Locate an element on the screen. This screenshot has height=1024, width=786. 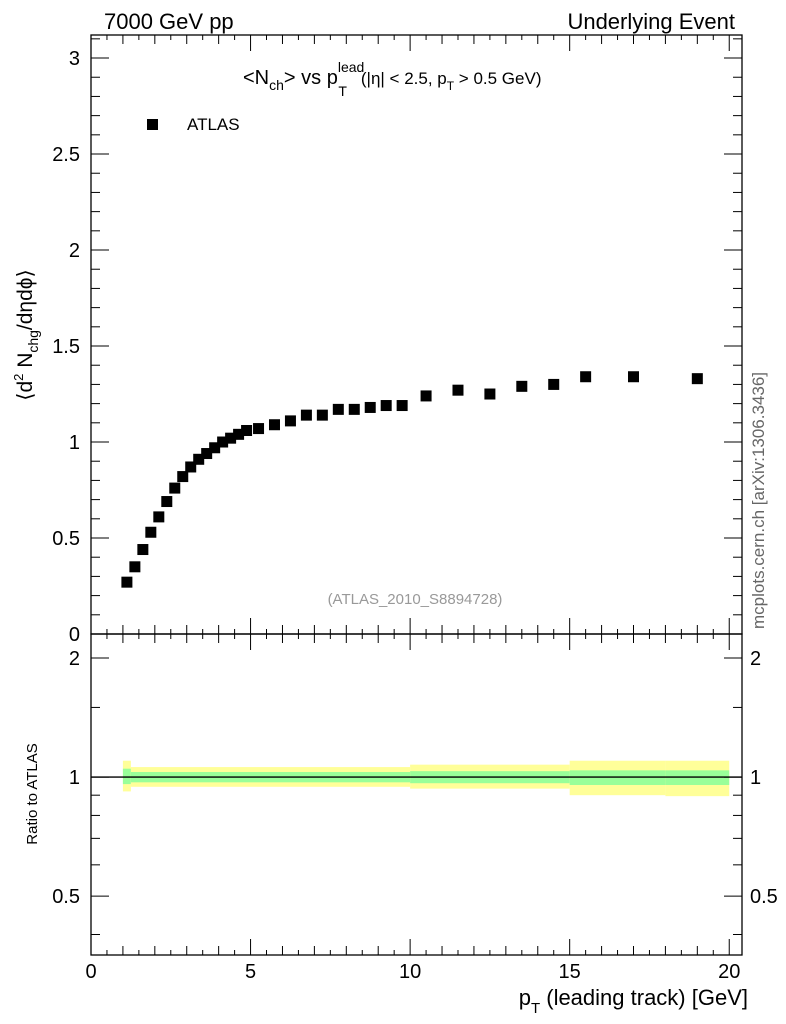
ratio-y-axis-label: Ratio to ATLAS is located at coordinates (32, 793).